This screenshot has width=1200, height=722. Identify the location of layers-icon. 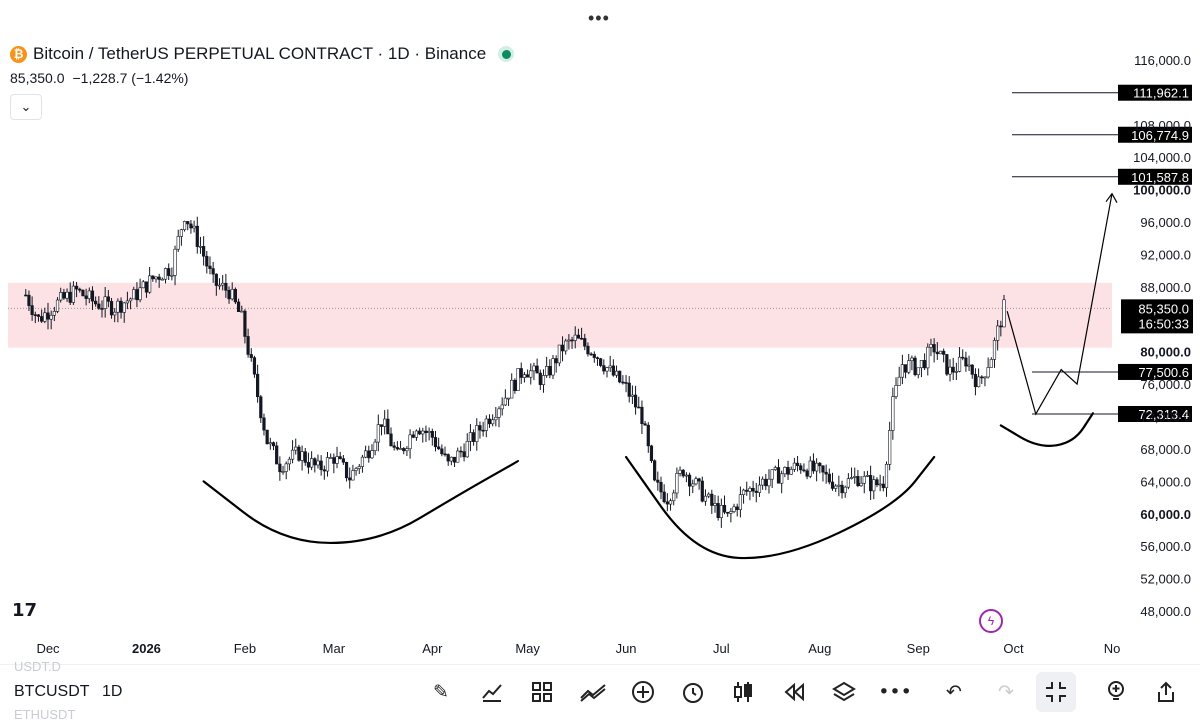
(844, 692).